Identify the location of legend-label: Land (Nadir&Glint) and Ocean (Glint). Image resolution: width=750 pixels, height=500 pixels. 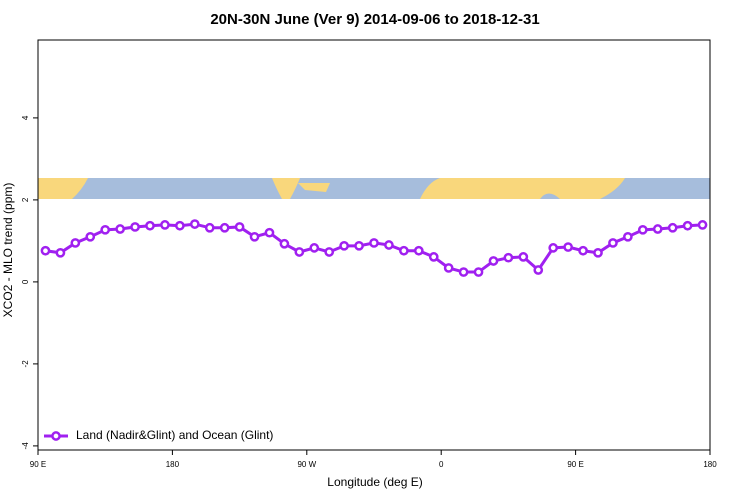
(174, 435).